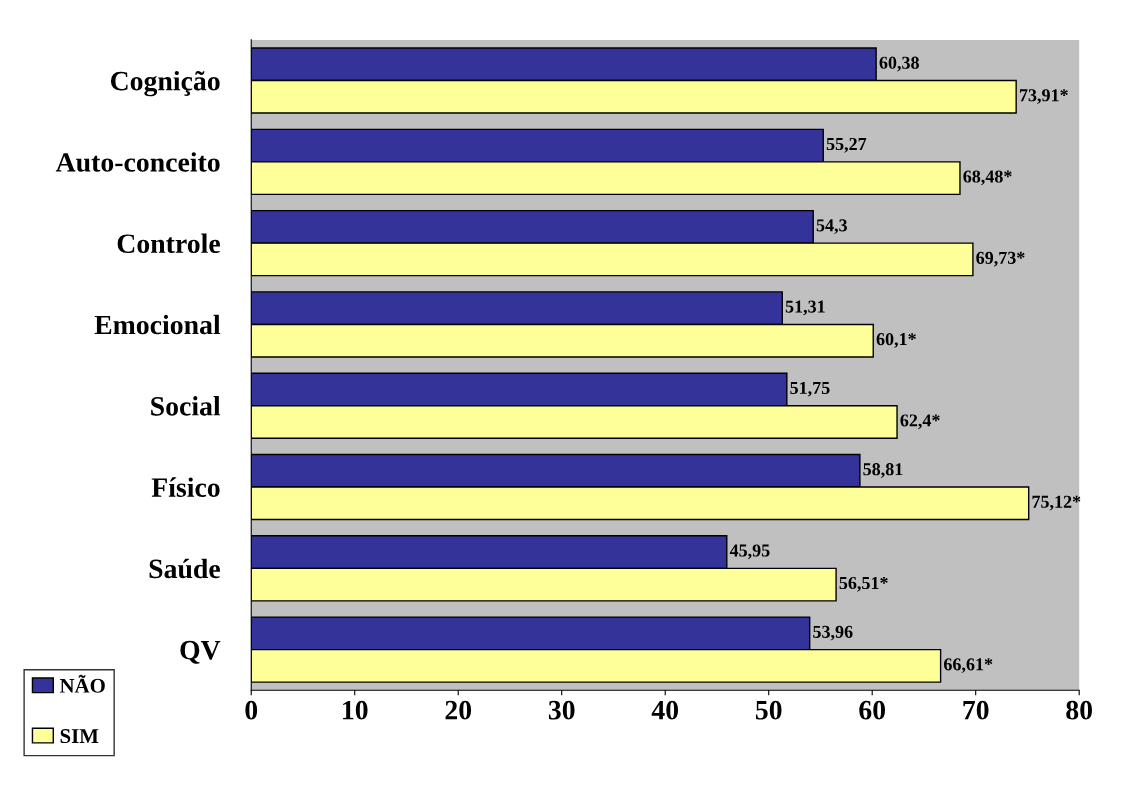 The image size is (1142, 798). What do you see at coordinates (883, 470) in the screenshot?
I see `data-label: 58,81` at bounding box center [883, 470].